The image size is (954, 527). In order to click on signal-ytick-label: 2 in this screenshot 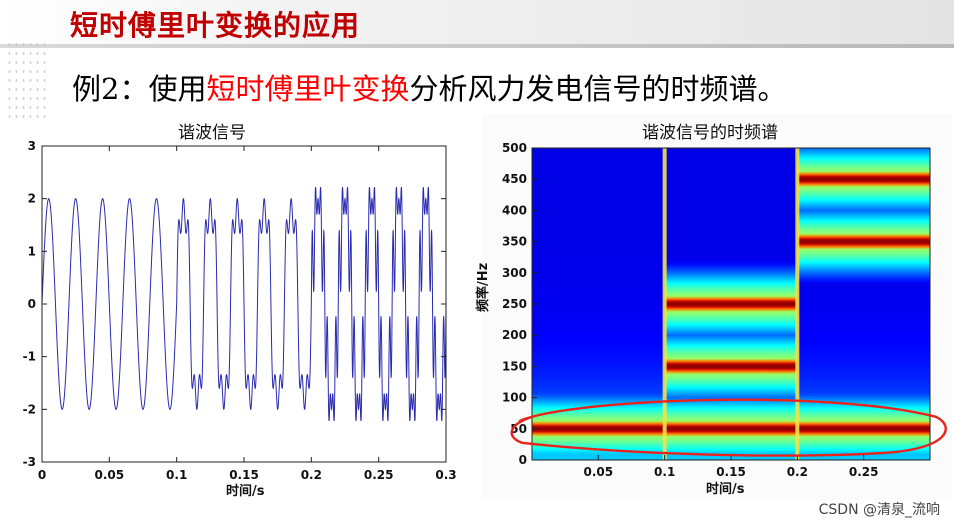, I will do `click(32, 199)`.